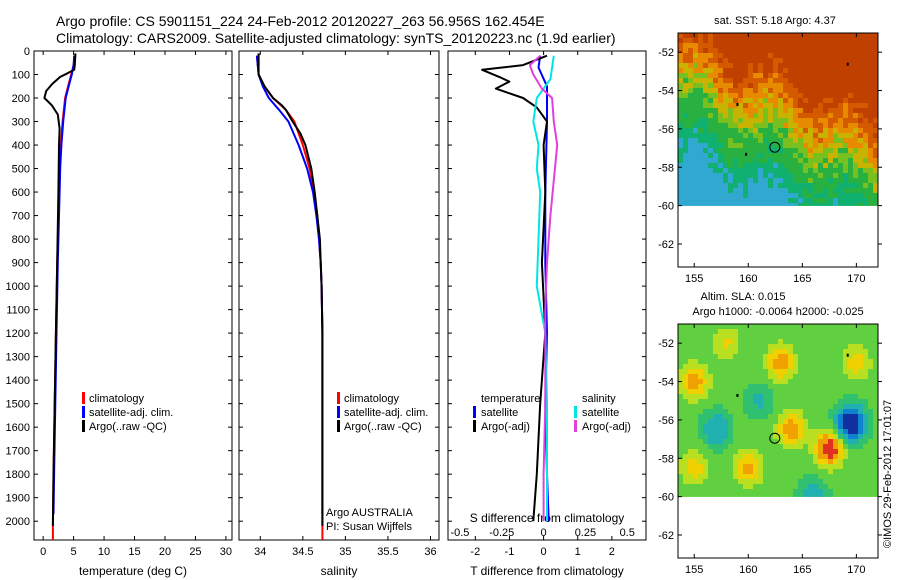  Describe the element at coordinates (802, 279) in the screenshot. I see `x-tick-label: 165` at that location.